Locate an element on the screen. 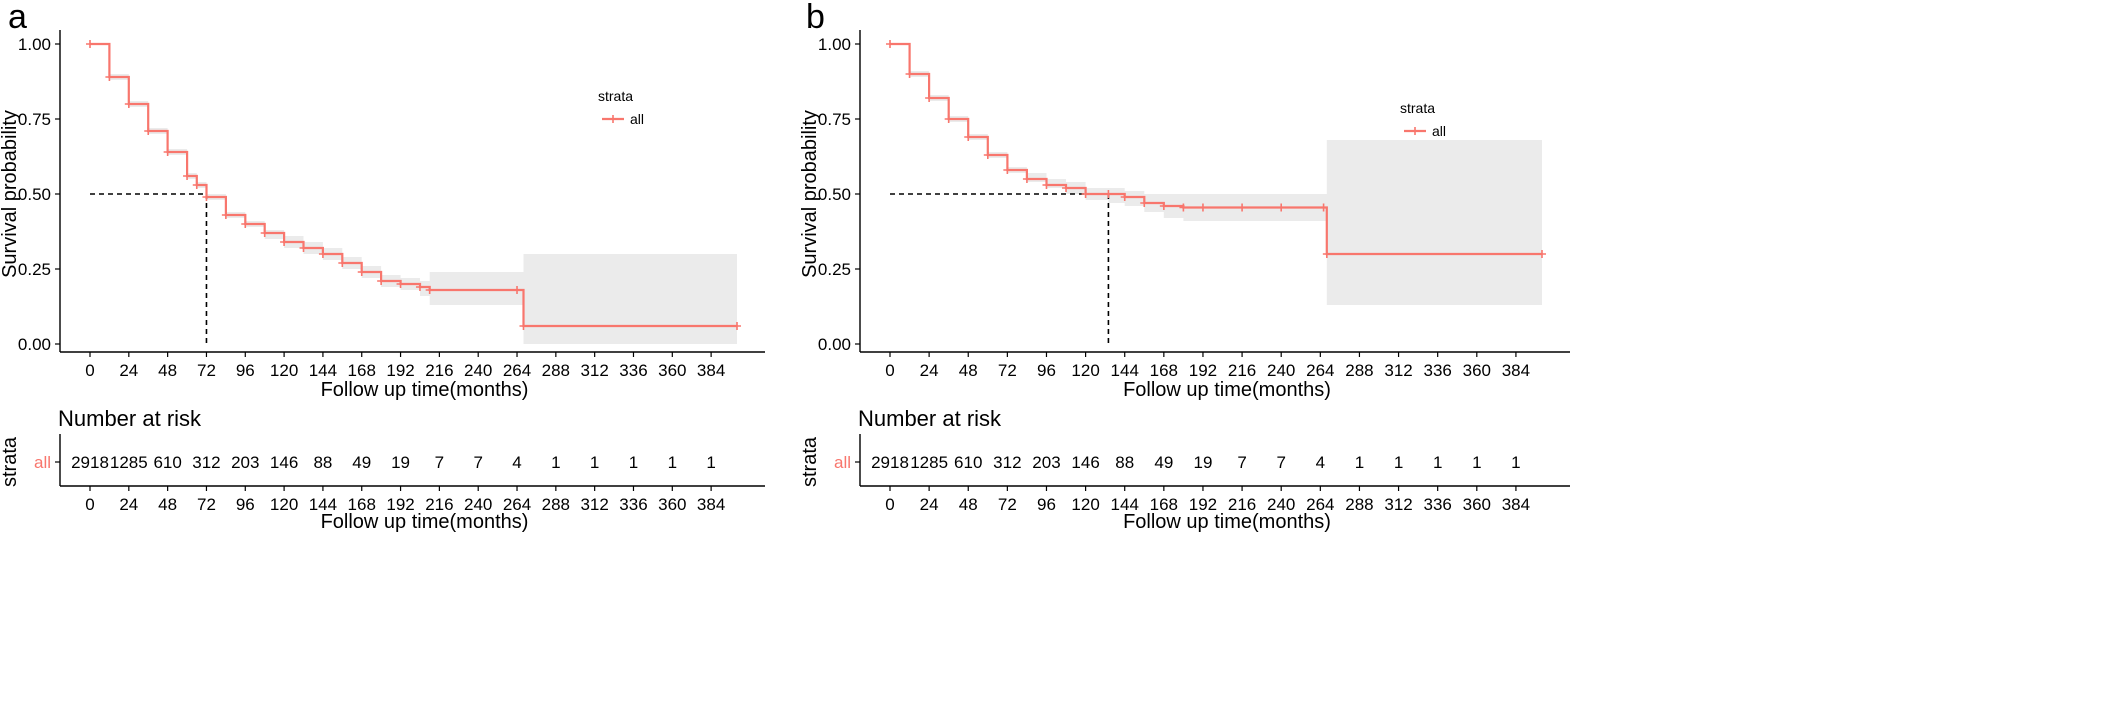  risk-count: 146 is located at coordinates (1085, 462).